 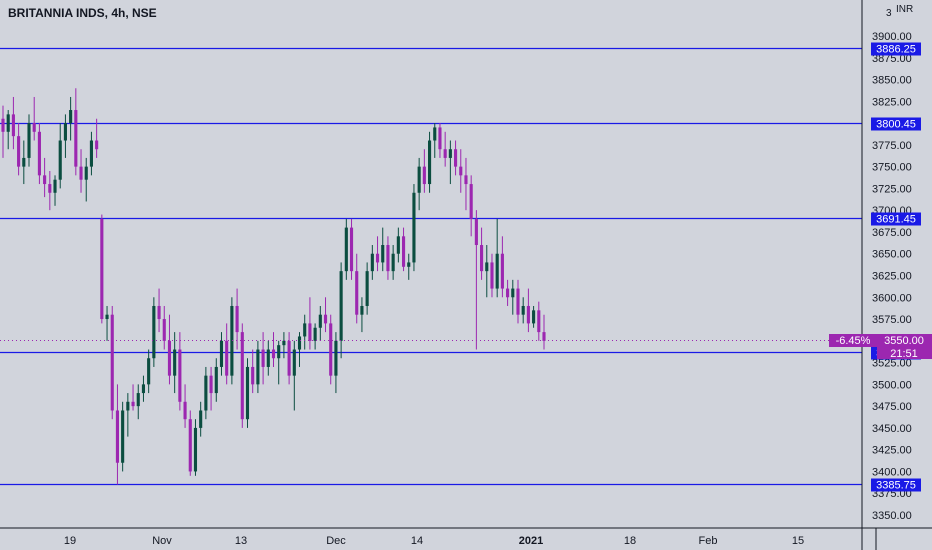 What do you see at coordinates (417, 541) in the screenshot?
I see `time-tick-label: 14` at bounding box center [417, 541].